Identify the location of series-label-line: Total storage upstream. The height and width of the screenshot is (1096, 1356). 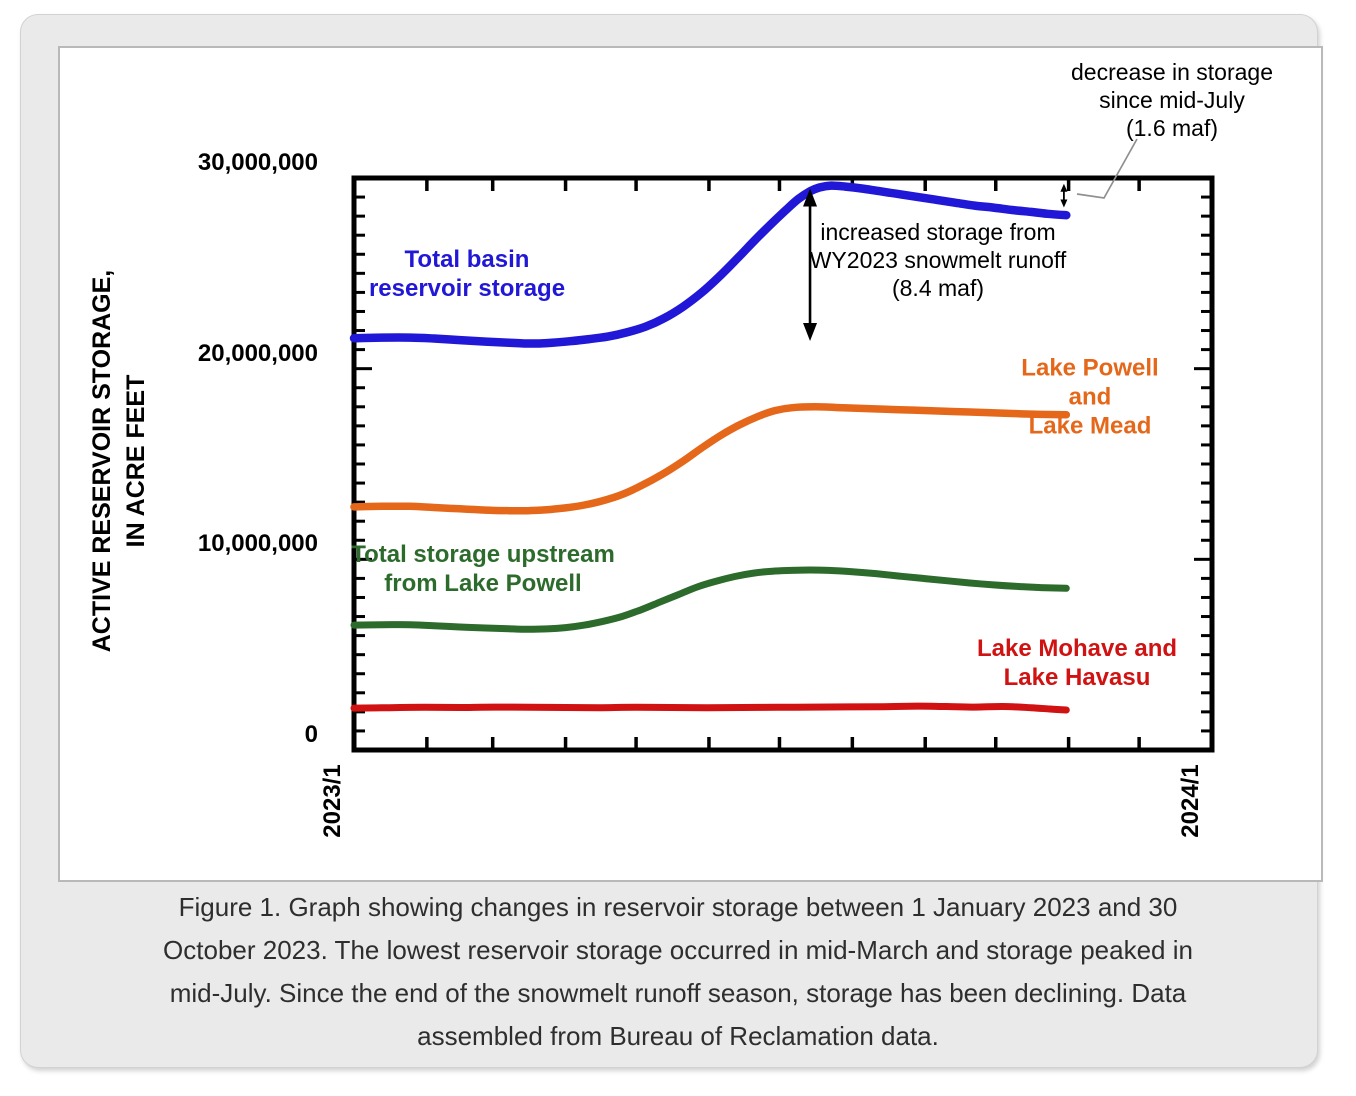
(483, 554).